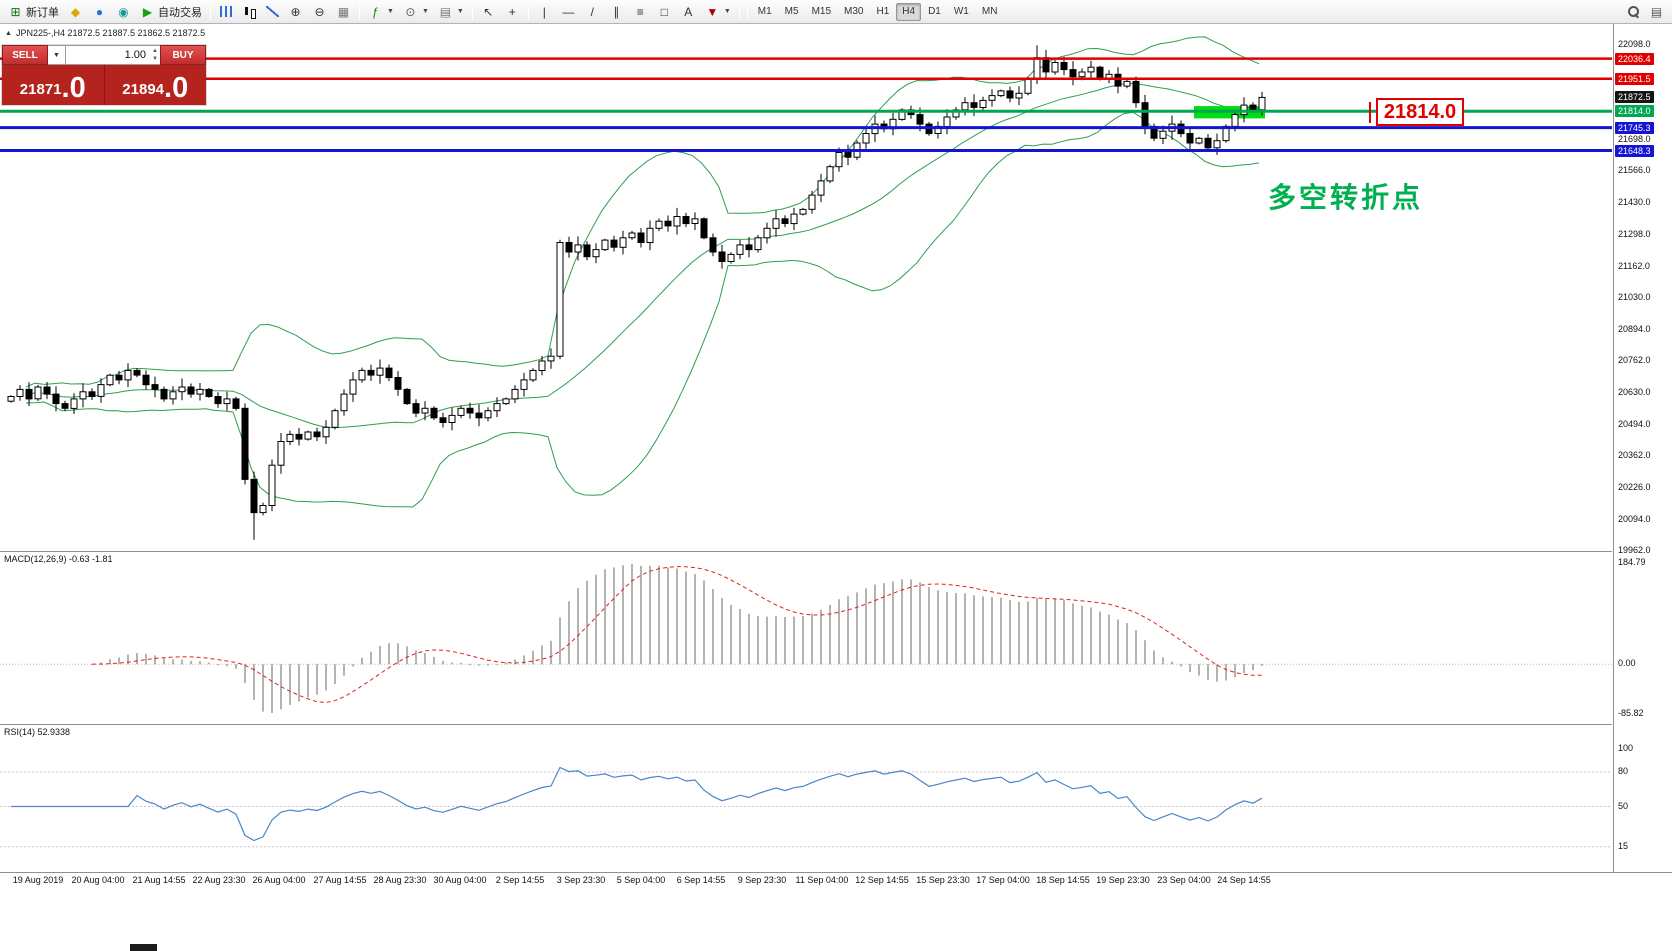 This screenshot has width=1672, height=951. Describe the element at coordinates (1420, 112) in the screenshot. I see `price-annotation-box: 21814.0` at that location.